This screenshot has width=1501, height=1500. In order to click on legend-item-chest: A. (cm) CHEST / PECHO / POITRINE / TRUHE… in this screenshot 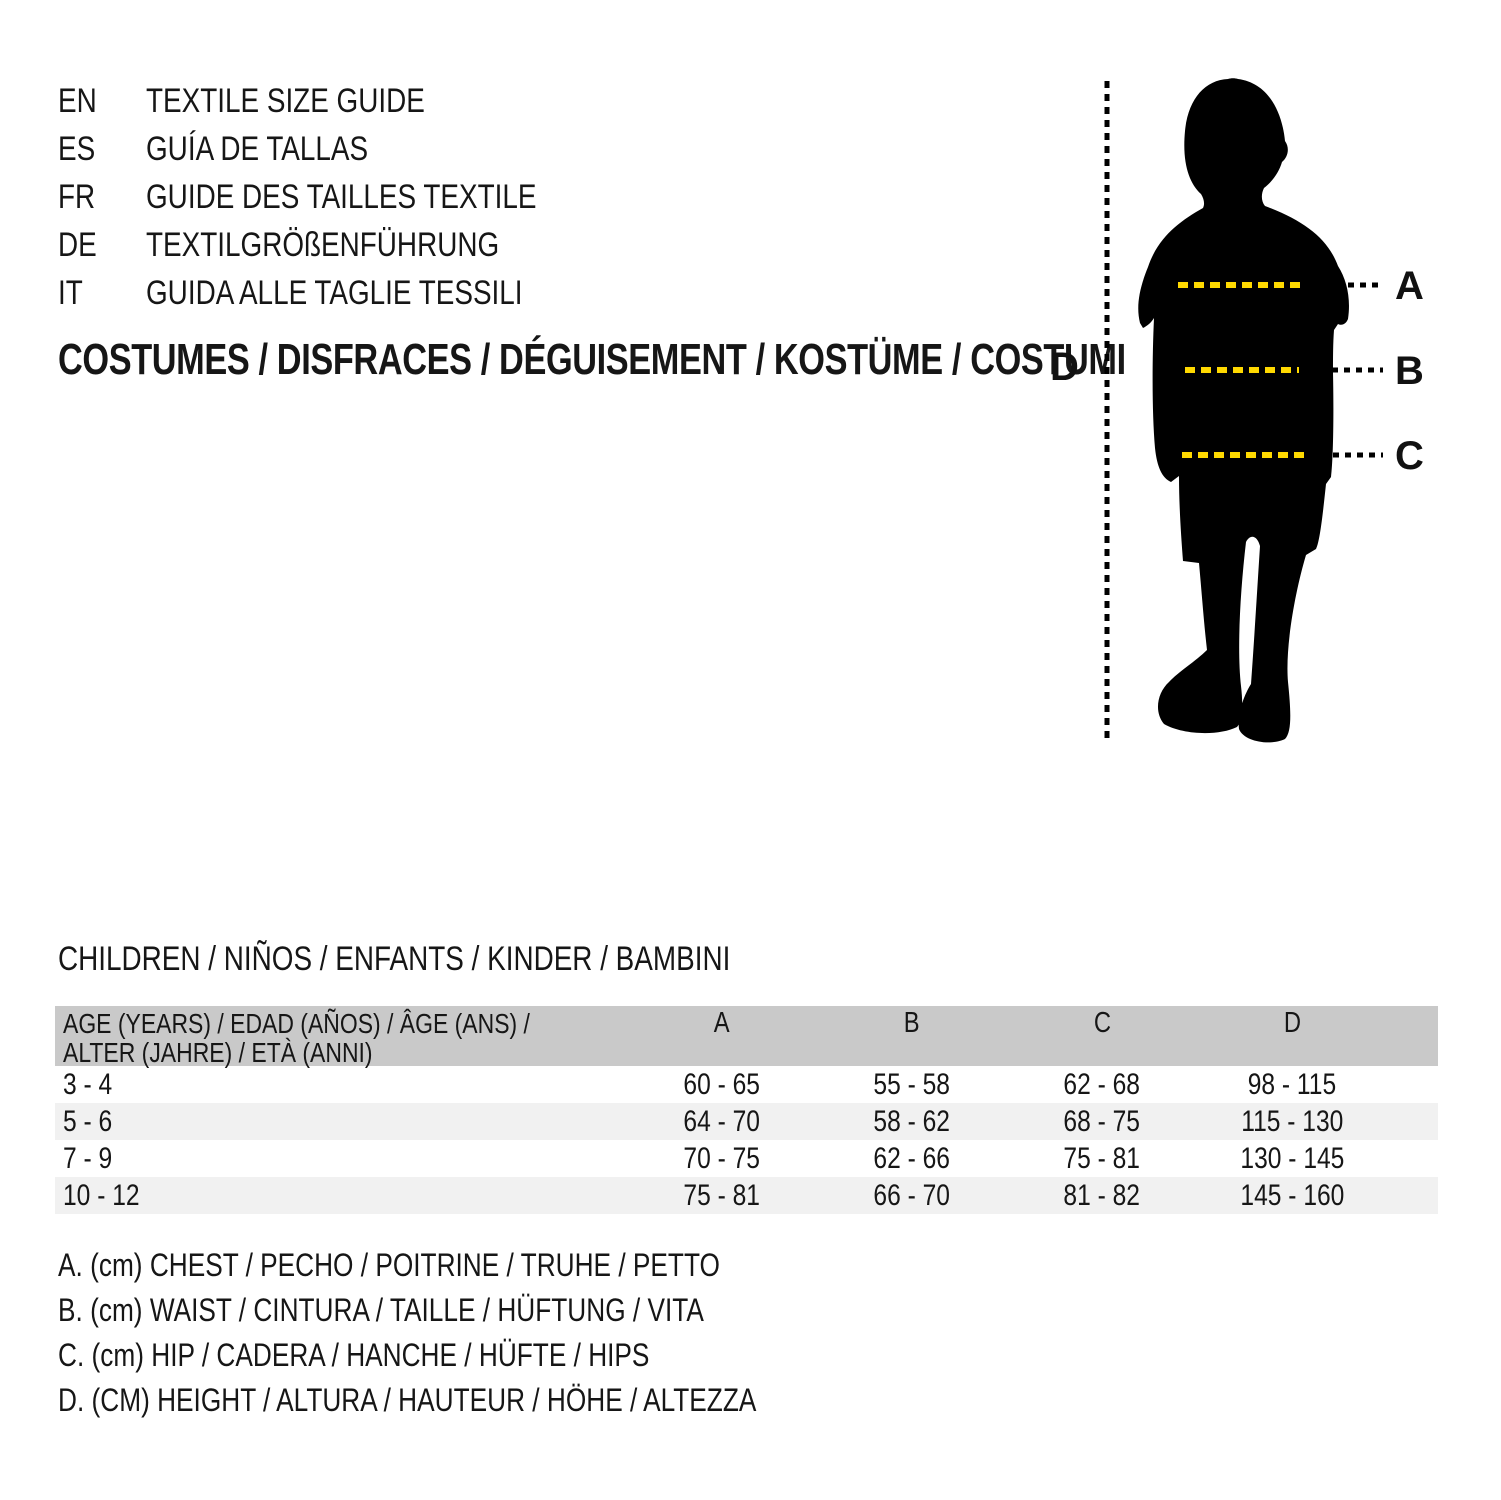, I will do `click(389, 1265)`.